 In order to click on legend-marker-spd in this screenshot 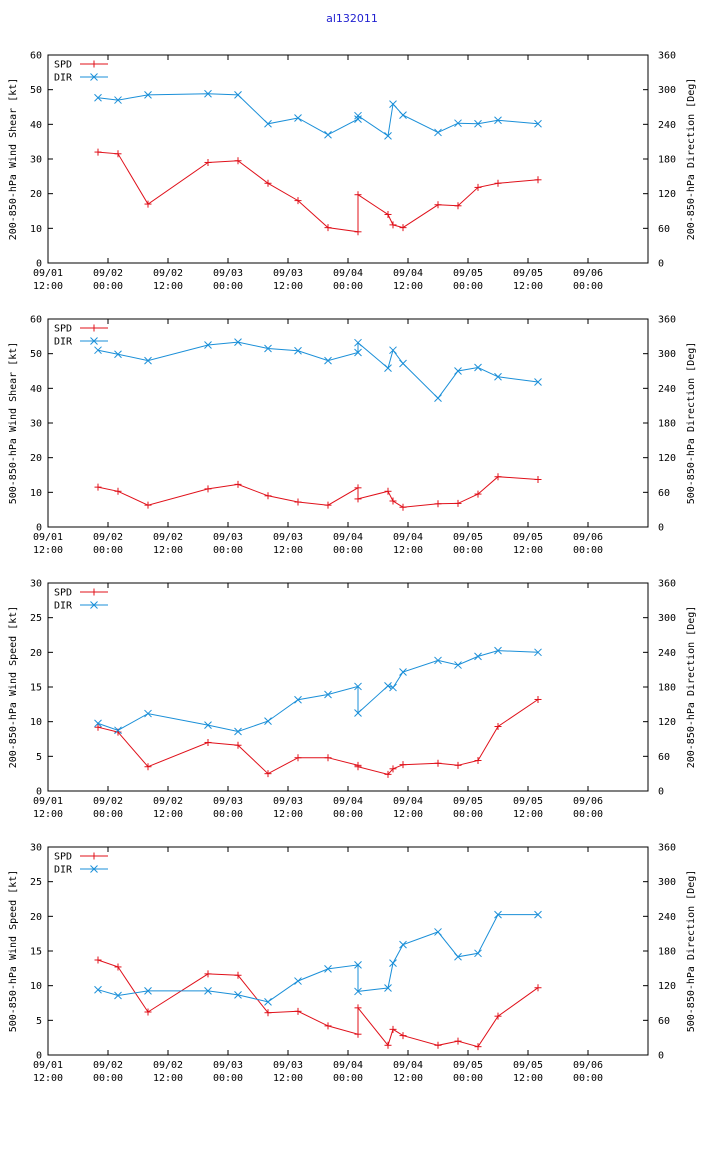, I will do `click(94, 64)`.